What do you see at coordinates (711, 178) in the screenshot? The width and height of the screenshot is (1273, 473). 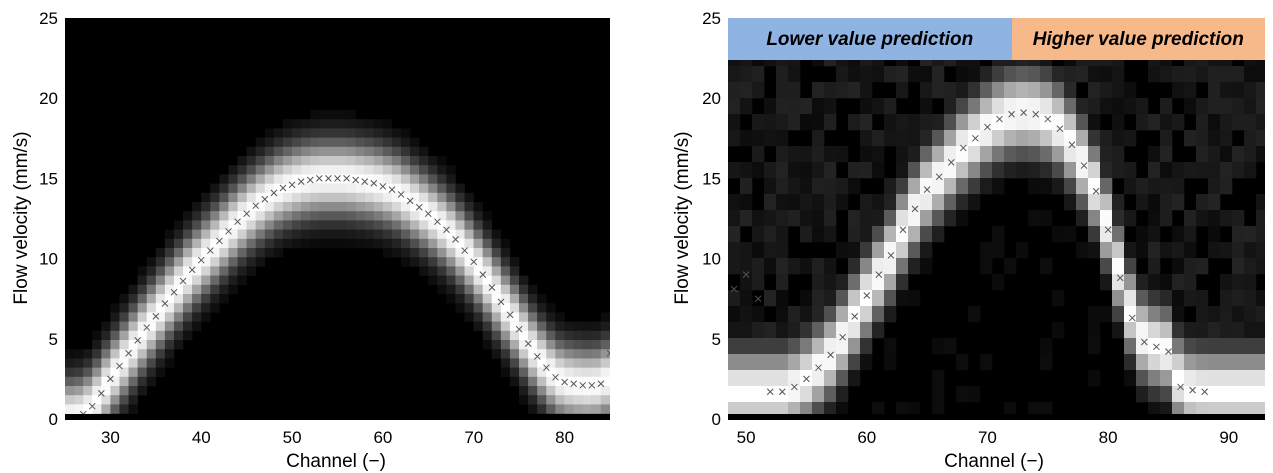 I see `y-tick-label: 15` at bounding box center [711, 178].